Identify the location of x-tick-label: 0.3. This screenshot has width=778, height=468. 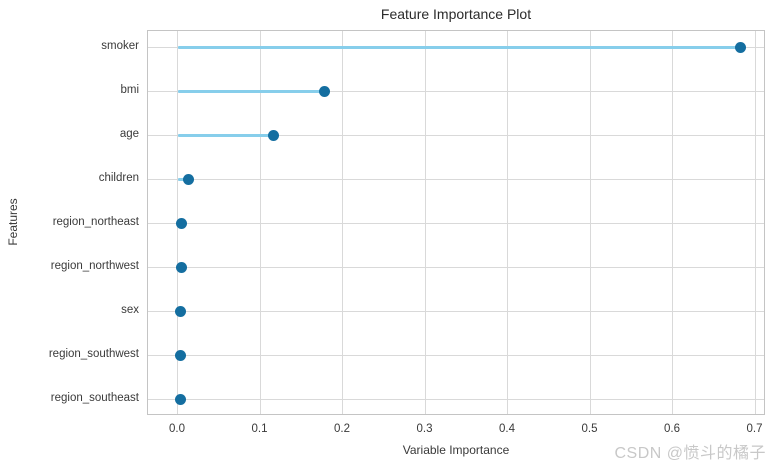
(424, 429).